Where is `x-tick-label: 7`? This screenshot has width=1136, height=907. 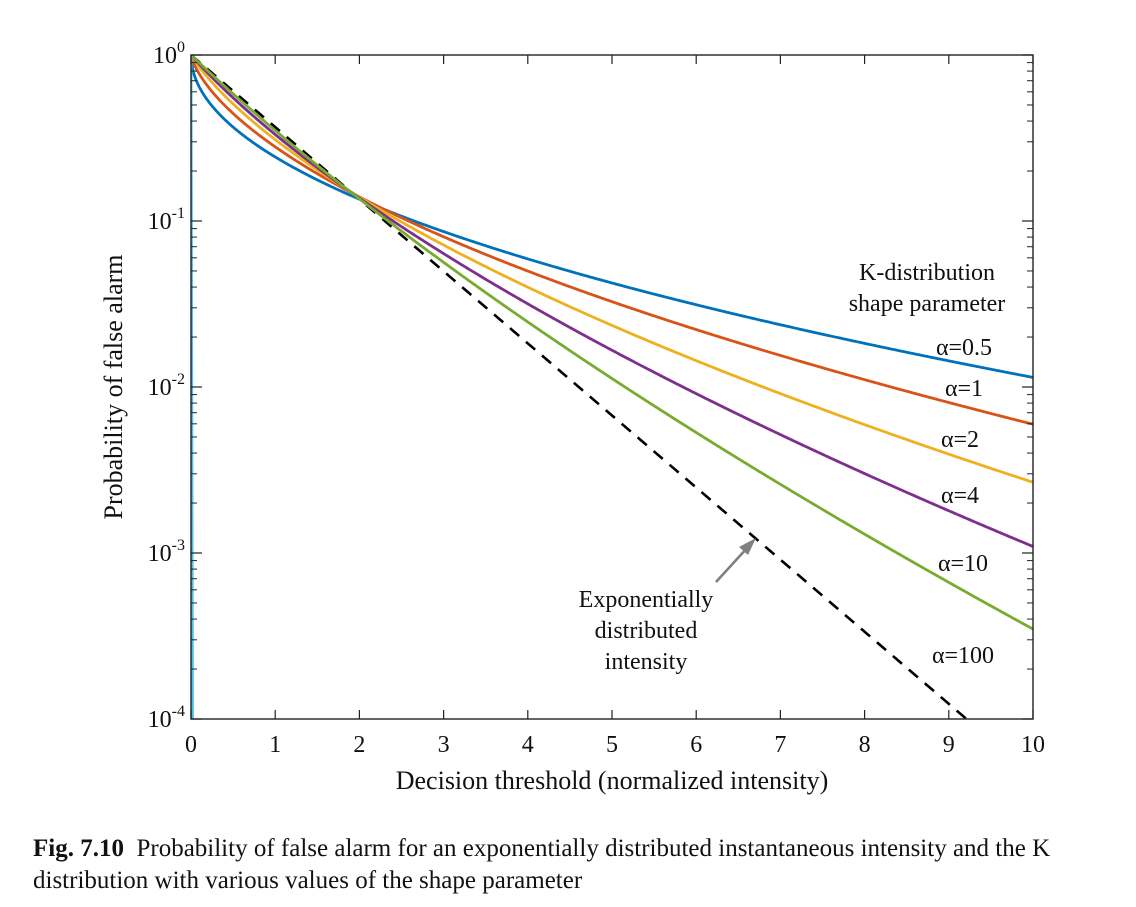 x-tick-label: 7 is located at coordinates (780, 745).